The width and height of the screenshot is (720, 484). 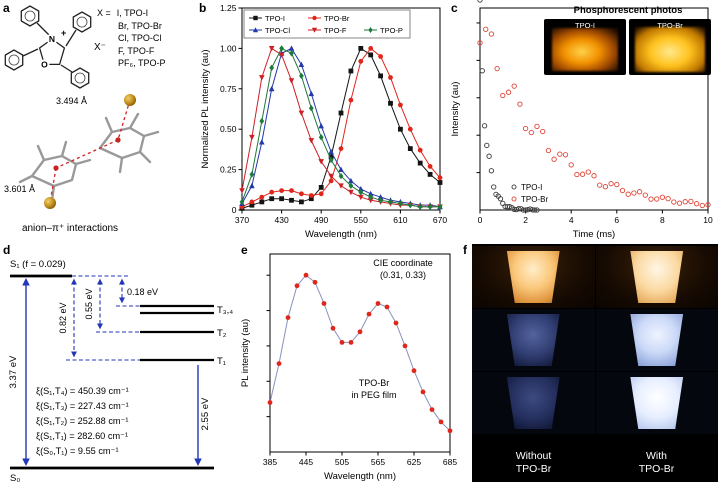 What do you see at coordinates (142, 292) in the screenshot?
I see `gap-s1-t34-label: 0.18 eV` at bounding box center [142, 292].